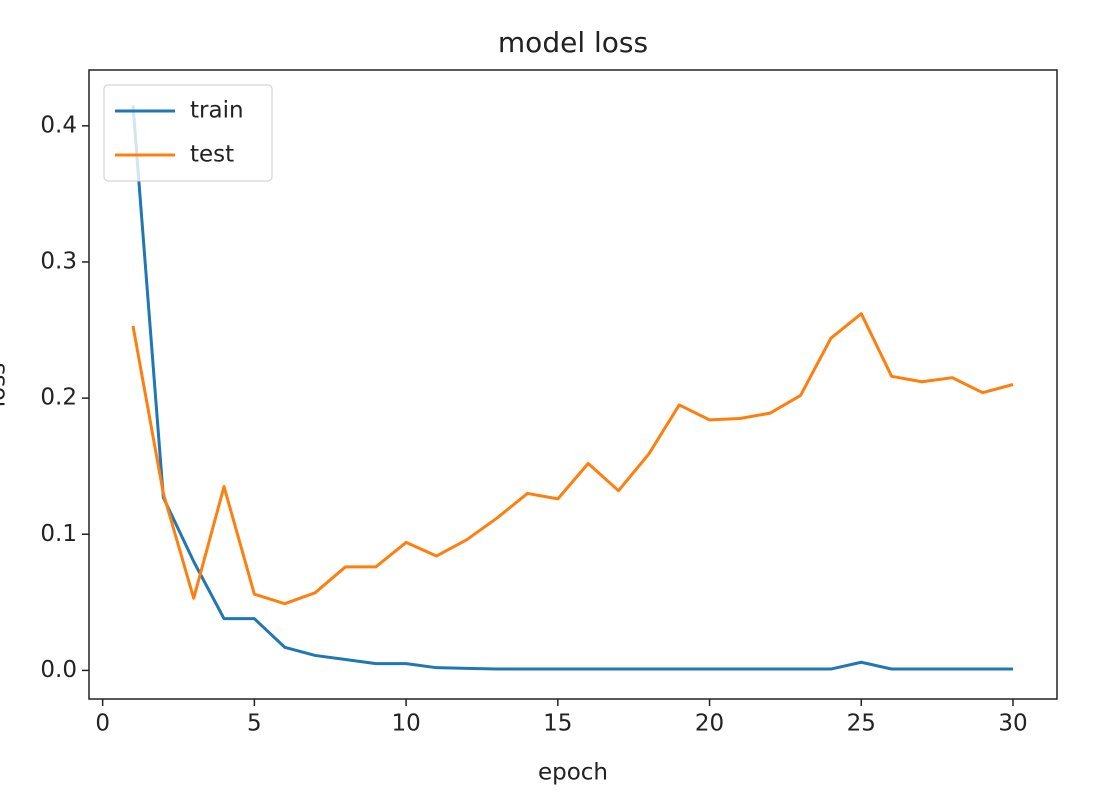 This screenshot has width=1094, height=798. What do you see at coordinates (58, 534) in the screenshot?
I see `y-tick-label: 0.1` at bounding box center [58, 534].